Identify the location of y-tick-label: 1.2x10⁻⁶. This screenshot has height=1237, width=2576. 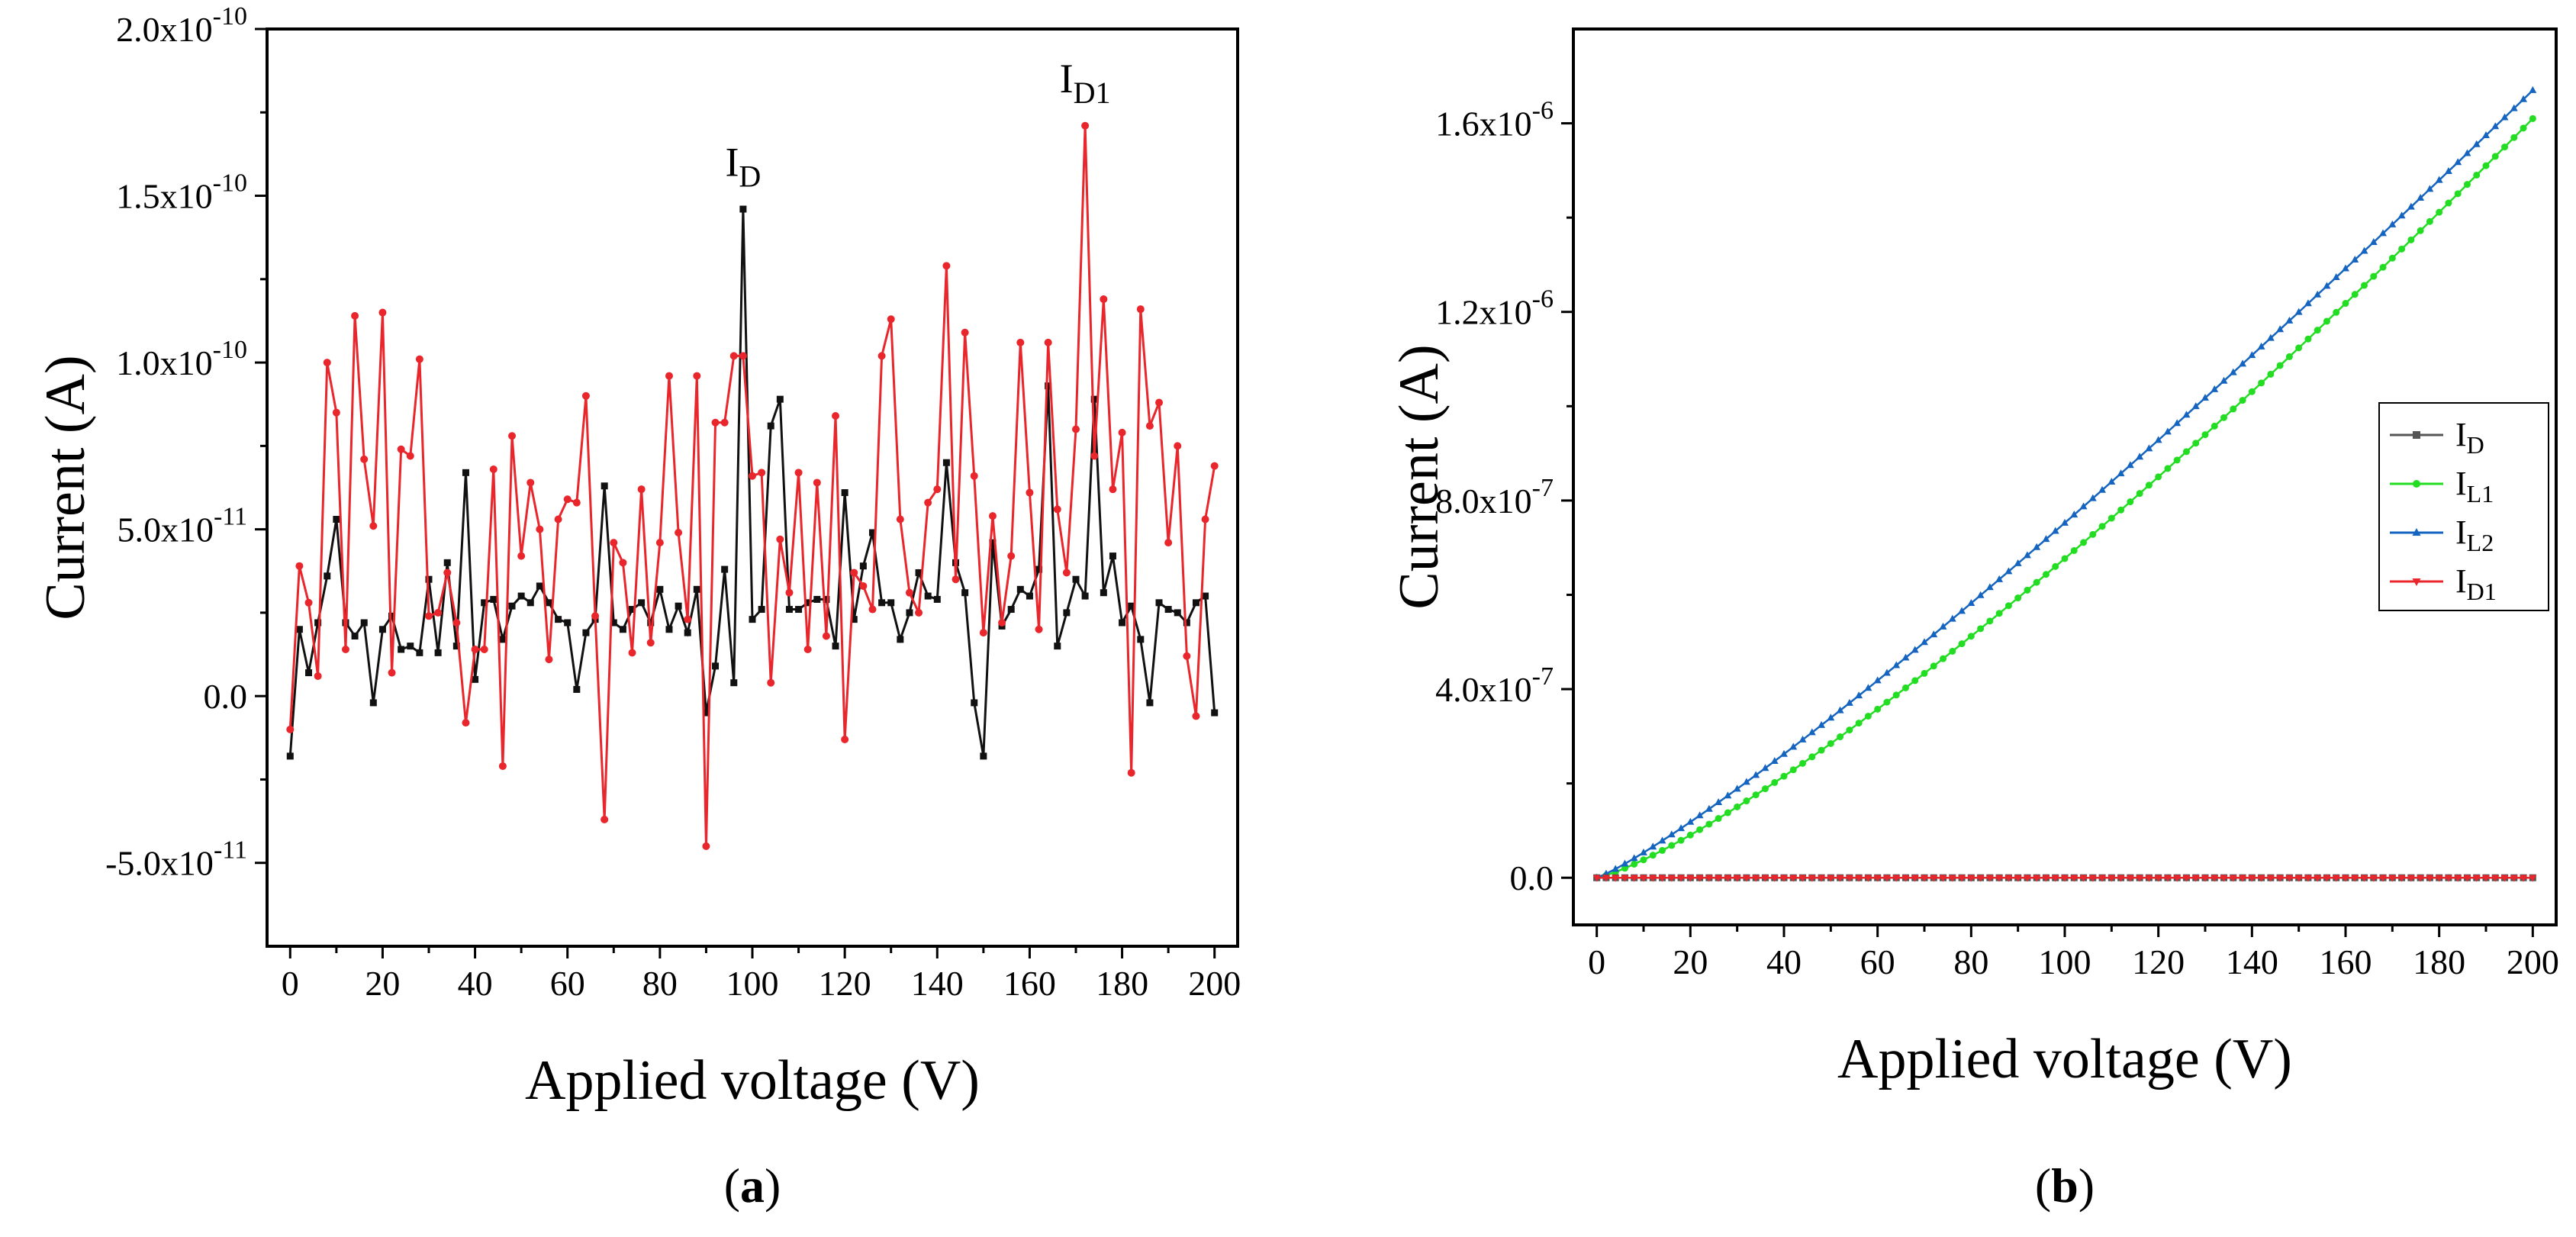
(1494, 308).